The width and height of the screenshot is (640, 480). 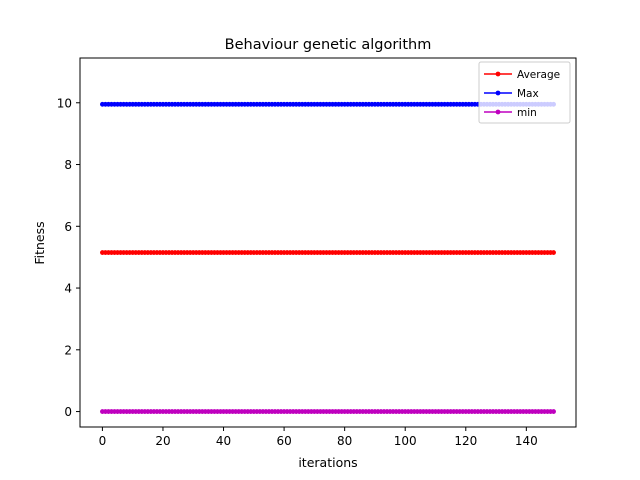 I want to click on y-axis-label: Fitness, so click(x=39, y=242).